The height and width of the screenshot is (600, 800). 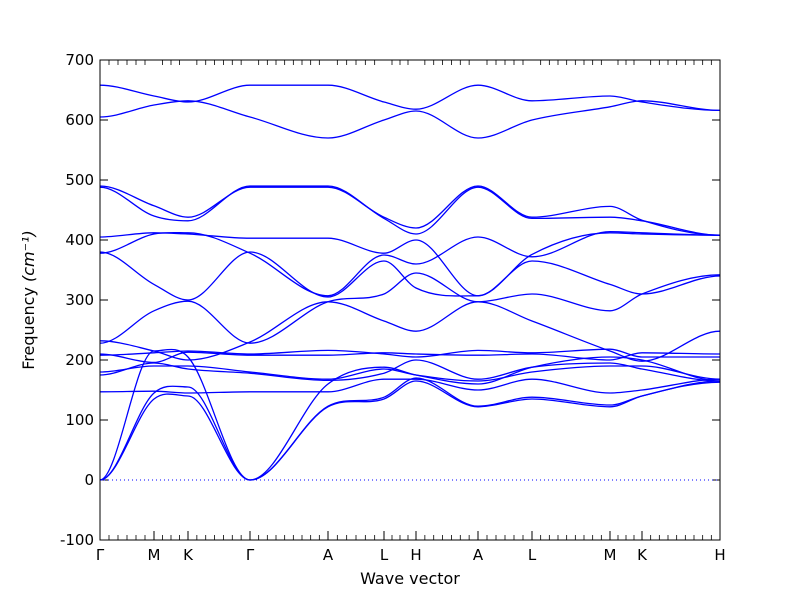 I want to click on y-tick-label: 700, so click(x=79, y=60).